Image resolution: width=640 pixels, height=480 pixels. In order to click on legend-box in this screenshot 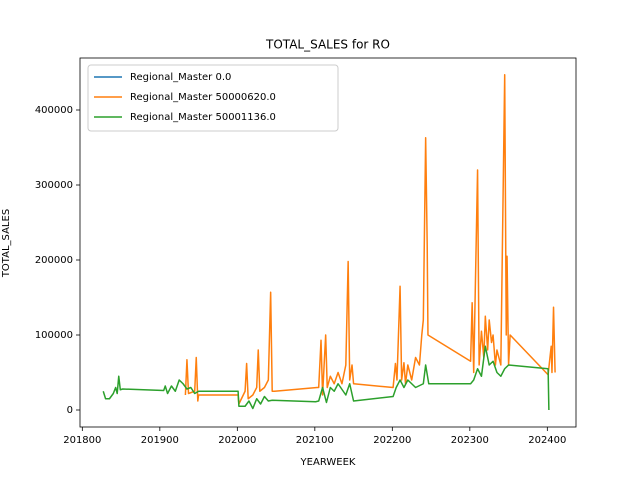, I will do `click(213, 98)`.